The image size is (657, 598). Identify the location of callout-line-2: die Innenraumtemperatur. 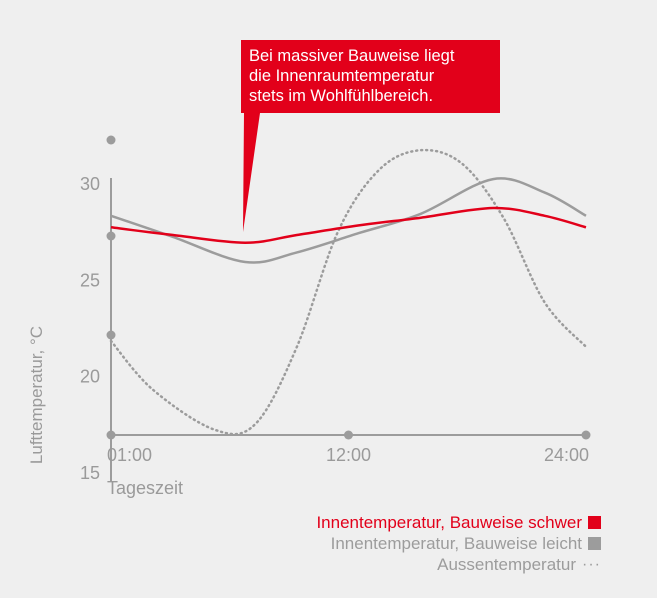
(342, 76).